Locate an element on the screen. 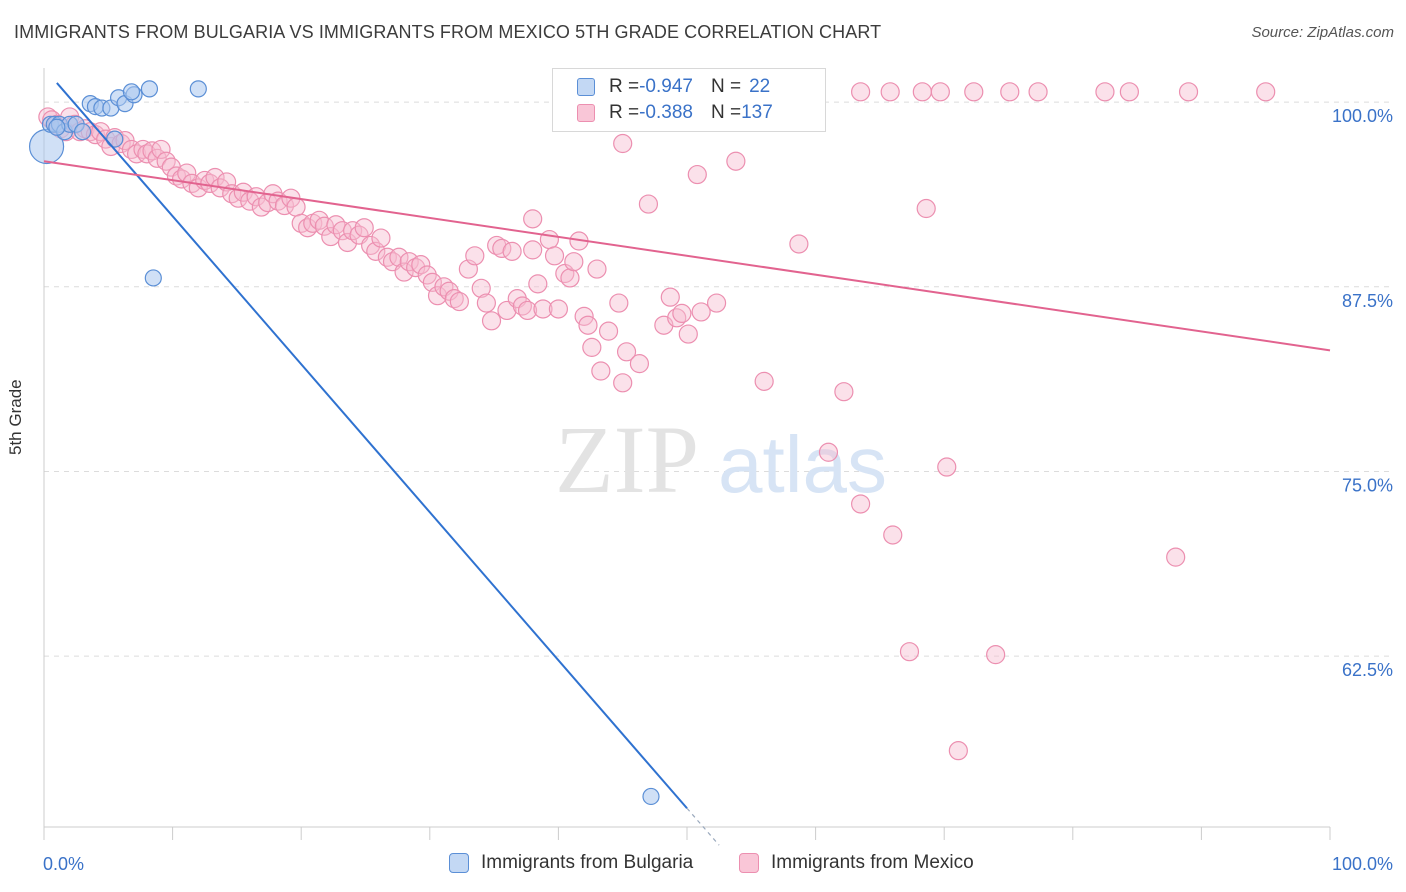 The height and width of the screenshot is (892, 1406). stats-legend: R = -0.947 N = 22 R = -0.388 N = 137 is located at coordinates (689, 100).